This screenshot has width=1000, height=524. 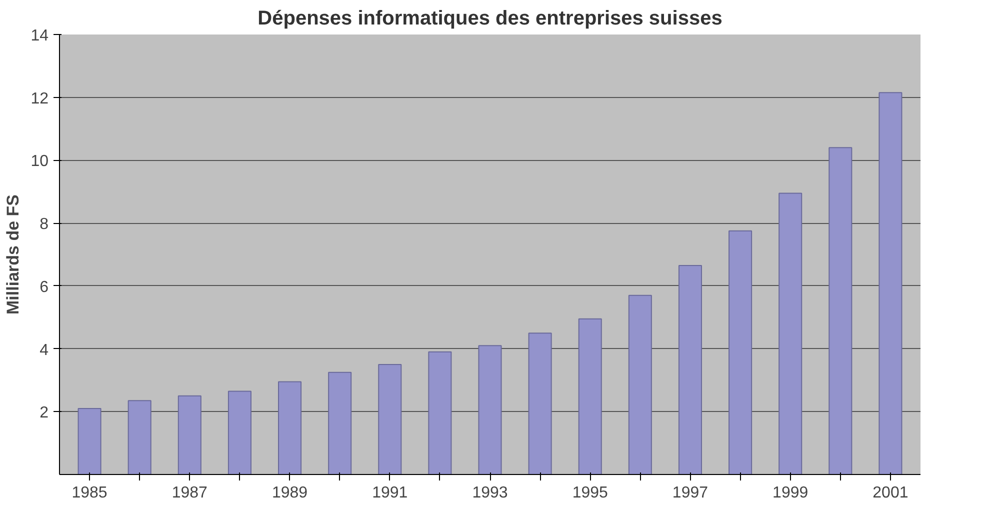 What do you see at coordinates (90, 493) in the screenshot?
I see `x-tick-label: 1985` at bounding box center [90, 493].